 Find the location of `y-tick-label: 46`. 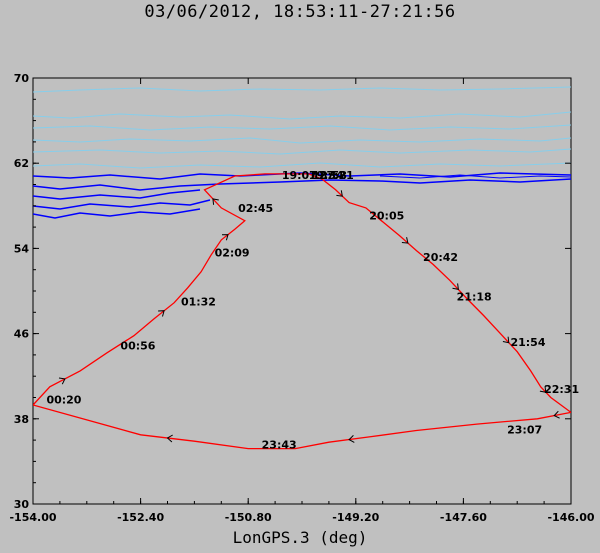

y-tick-label: 46 is located at coordinates (22, 334).